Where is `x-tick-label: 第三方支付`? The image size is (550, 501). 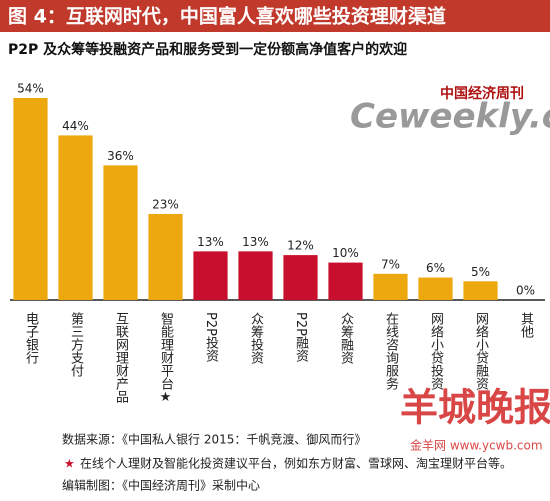
x-tick-label: 第三方支付 is located at coordinates (76, 344).